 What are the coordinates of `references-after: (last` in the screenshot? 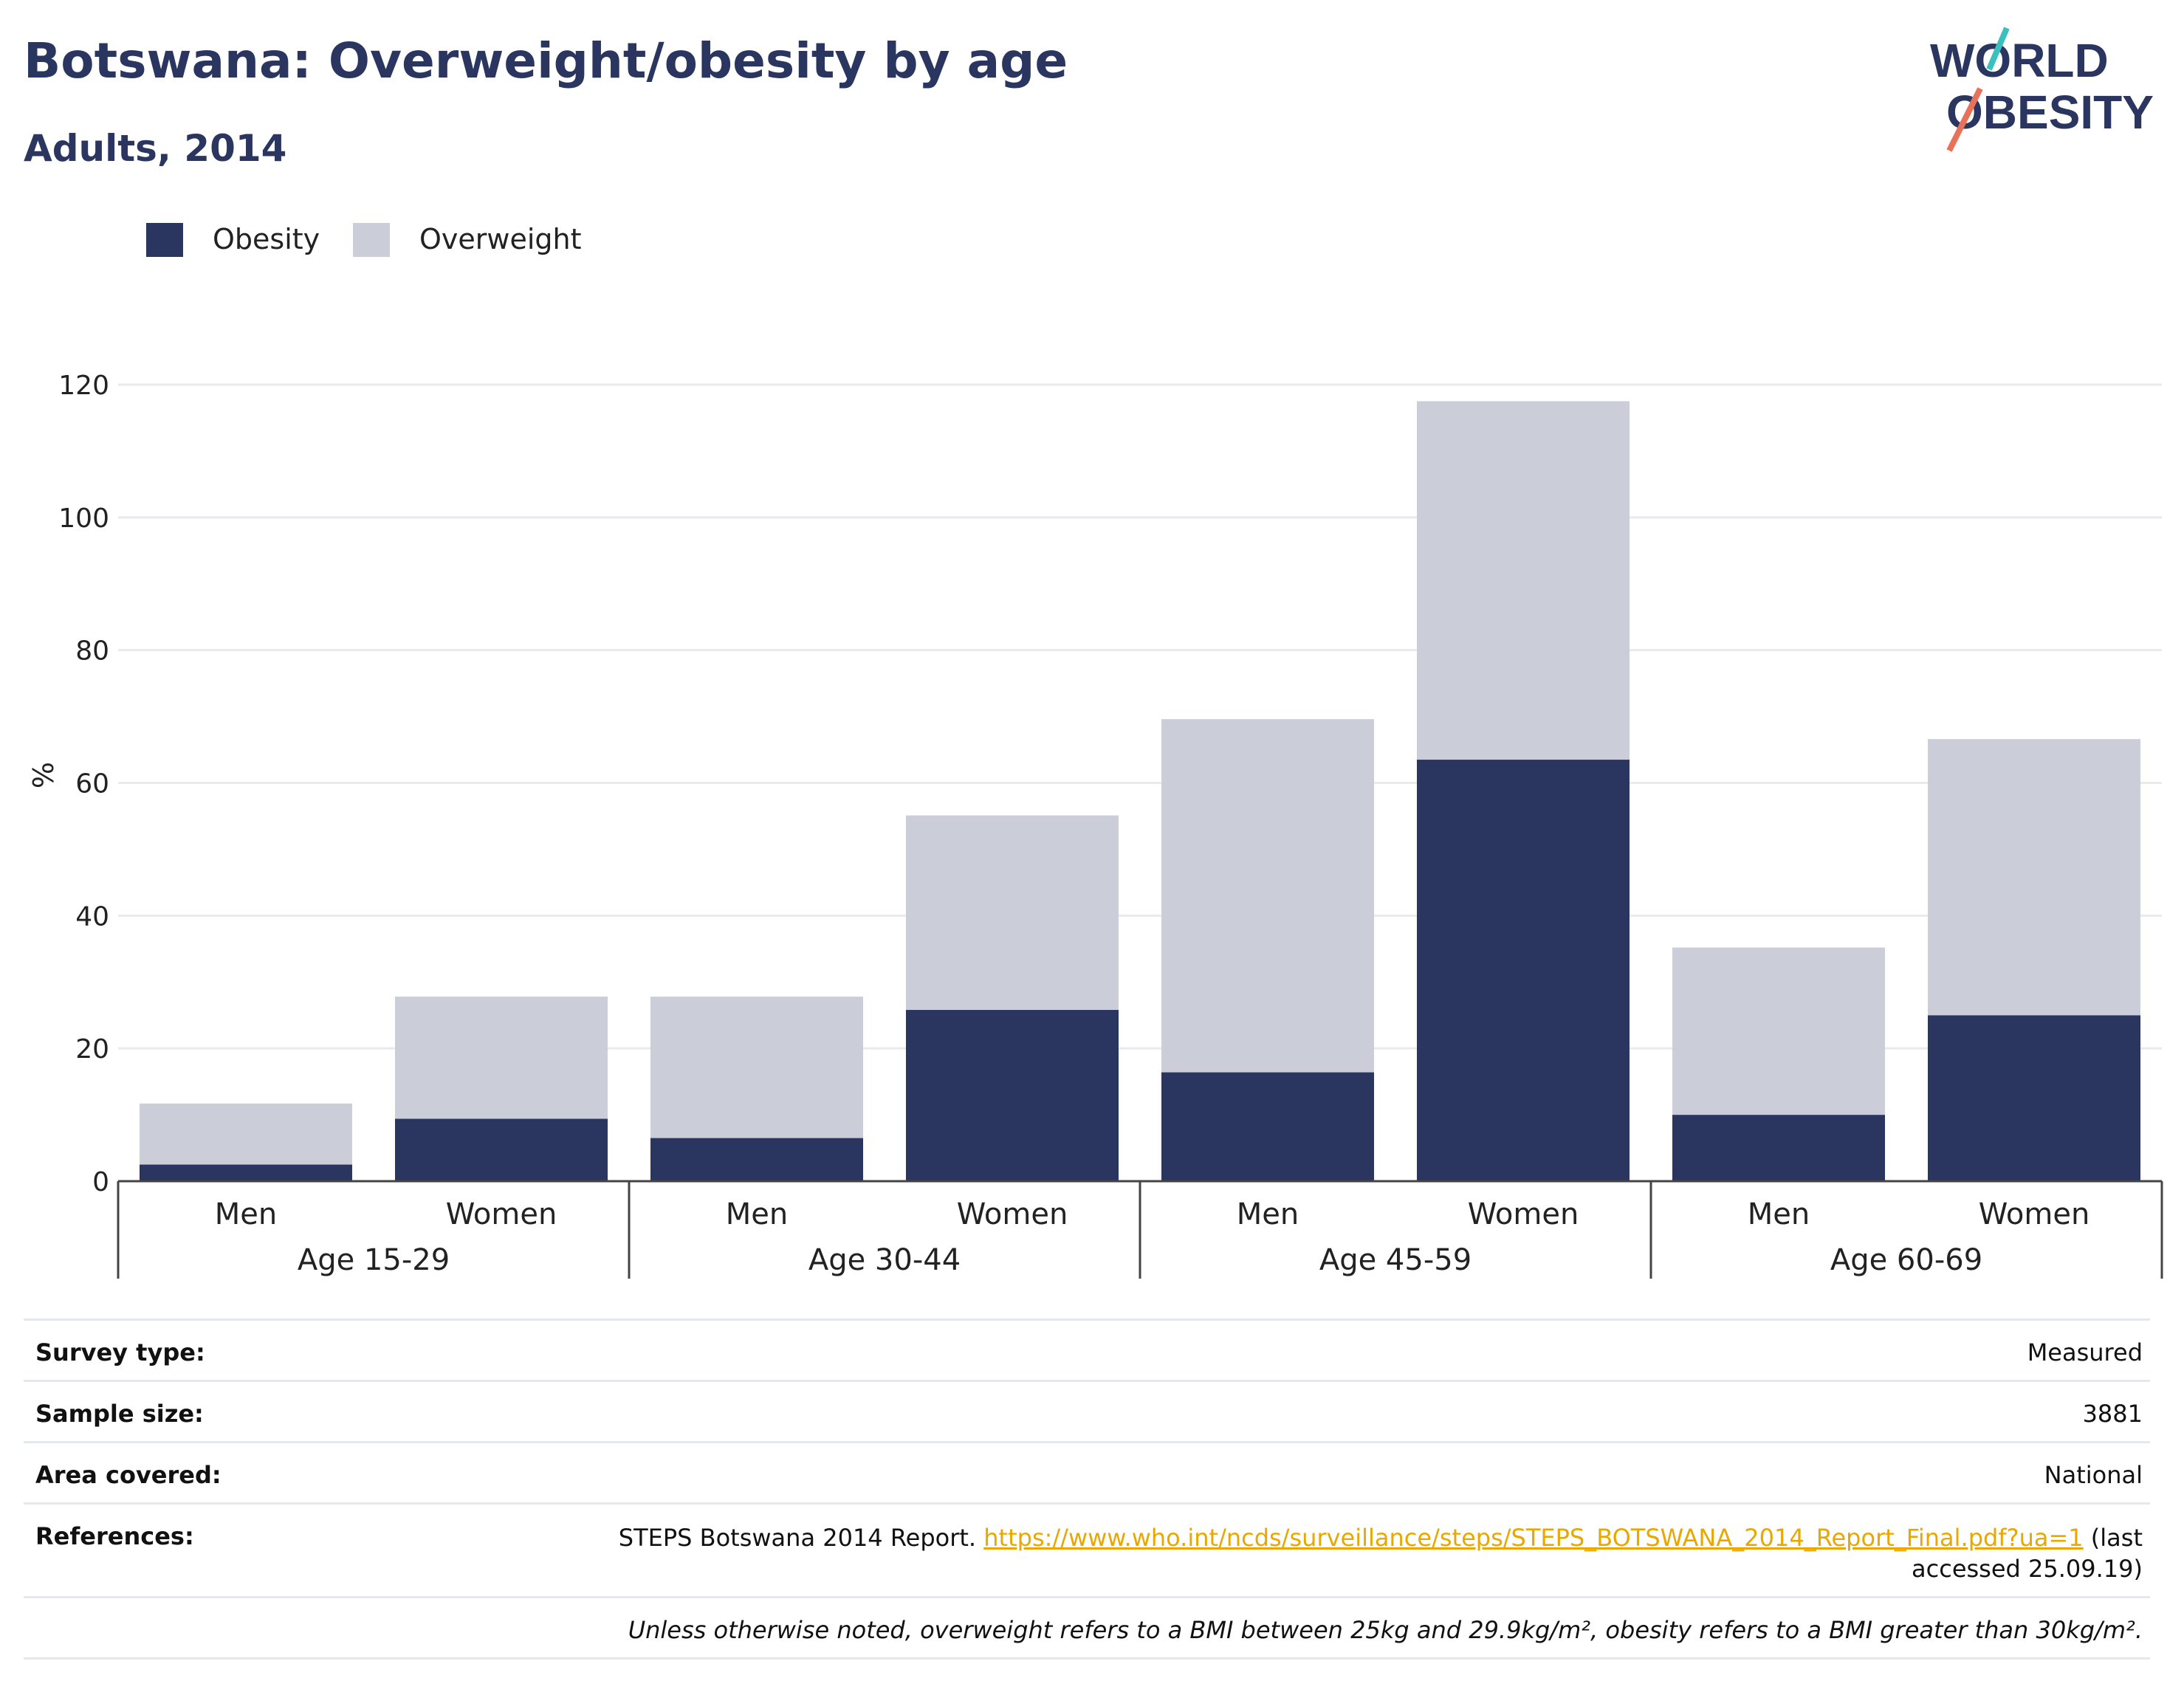 It's located at (2117, 1538).